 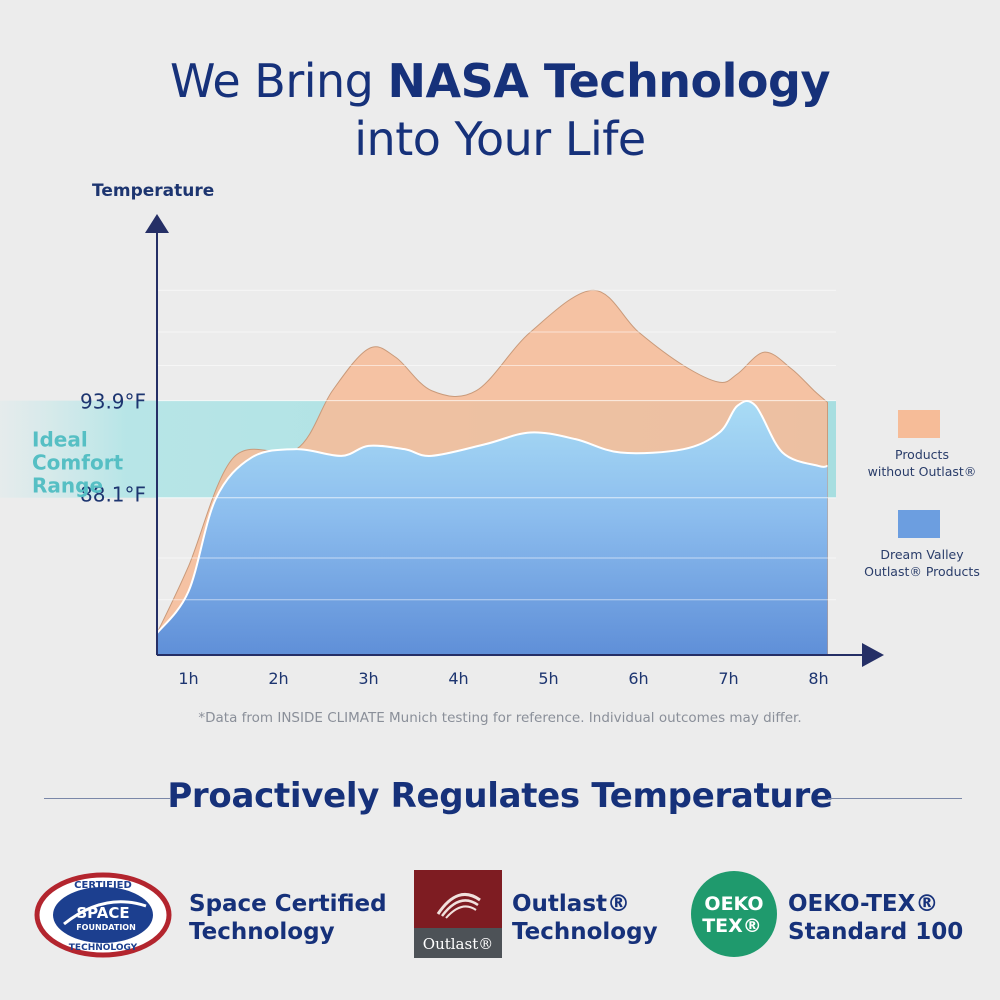 I want to click on page-title: We Bring NASA Technology into Your Life, so click(x=500, y=110).